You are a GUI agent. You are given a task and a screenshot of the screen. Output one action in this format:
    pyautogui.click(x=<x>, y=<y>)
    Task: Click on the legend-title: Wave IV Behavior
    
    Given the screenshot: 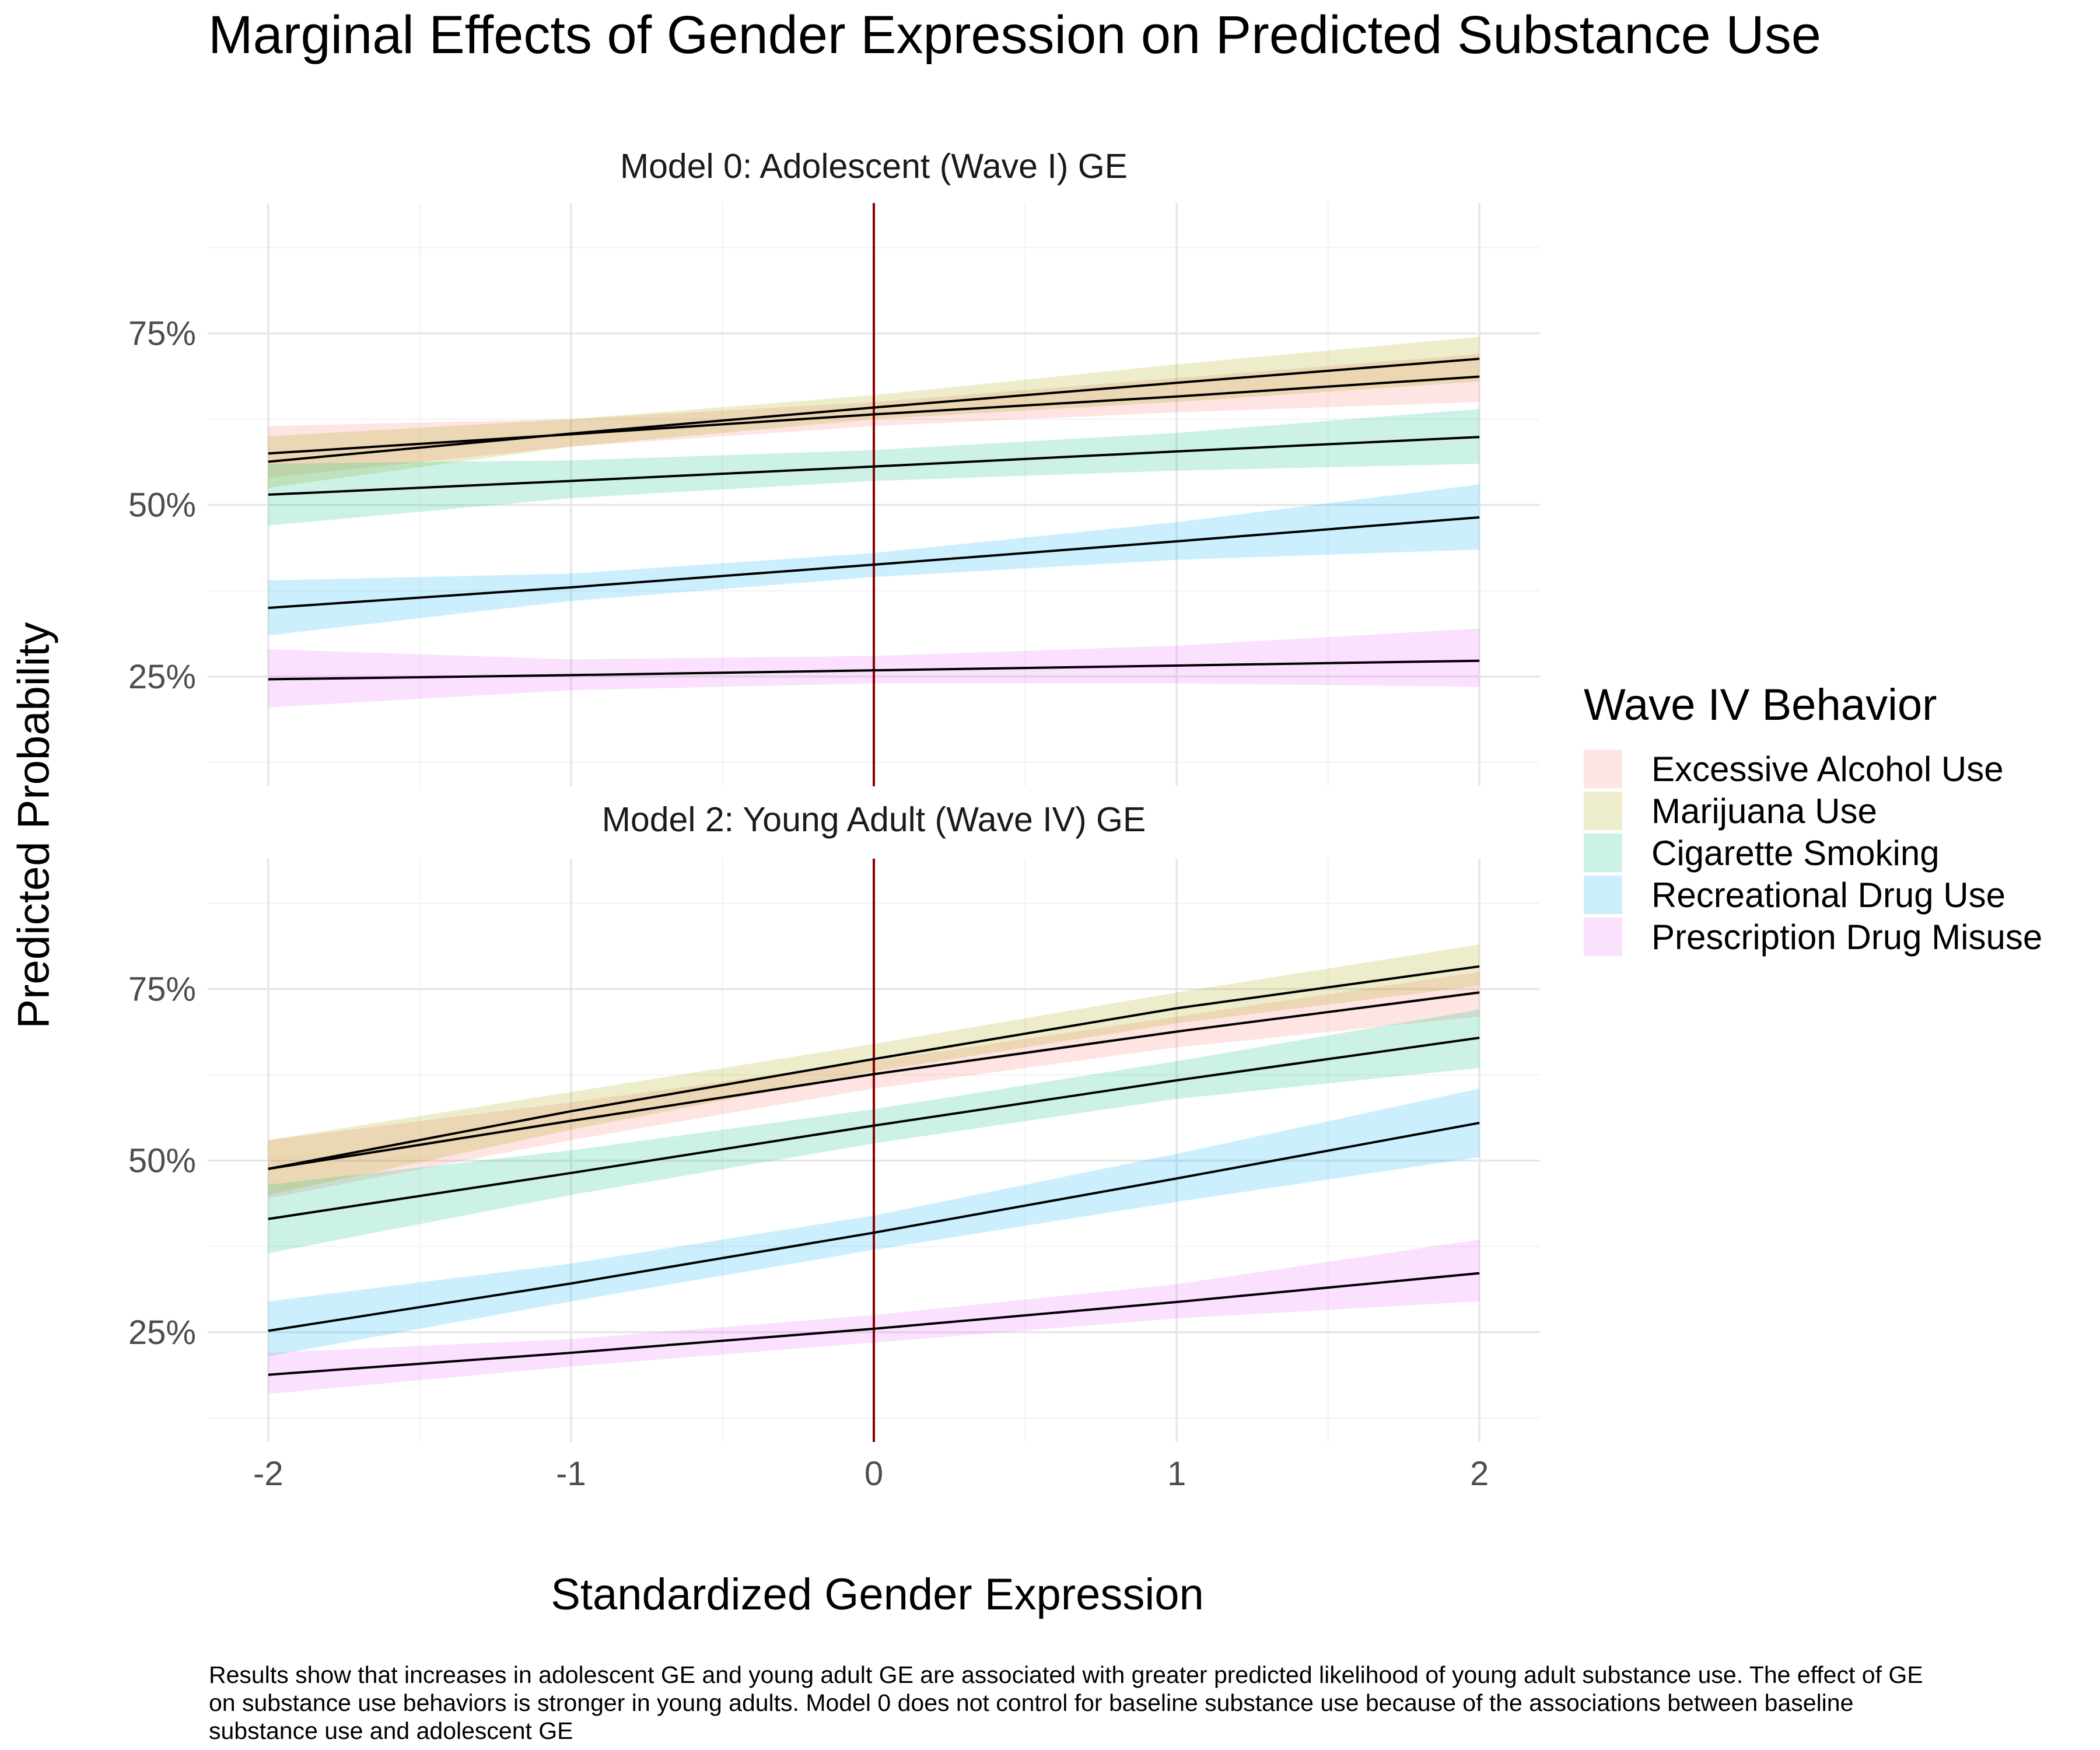 What is the action you would take?
    pyautogui.click(x=1760, y=705)
    